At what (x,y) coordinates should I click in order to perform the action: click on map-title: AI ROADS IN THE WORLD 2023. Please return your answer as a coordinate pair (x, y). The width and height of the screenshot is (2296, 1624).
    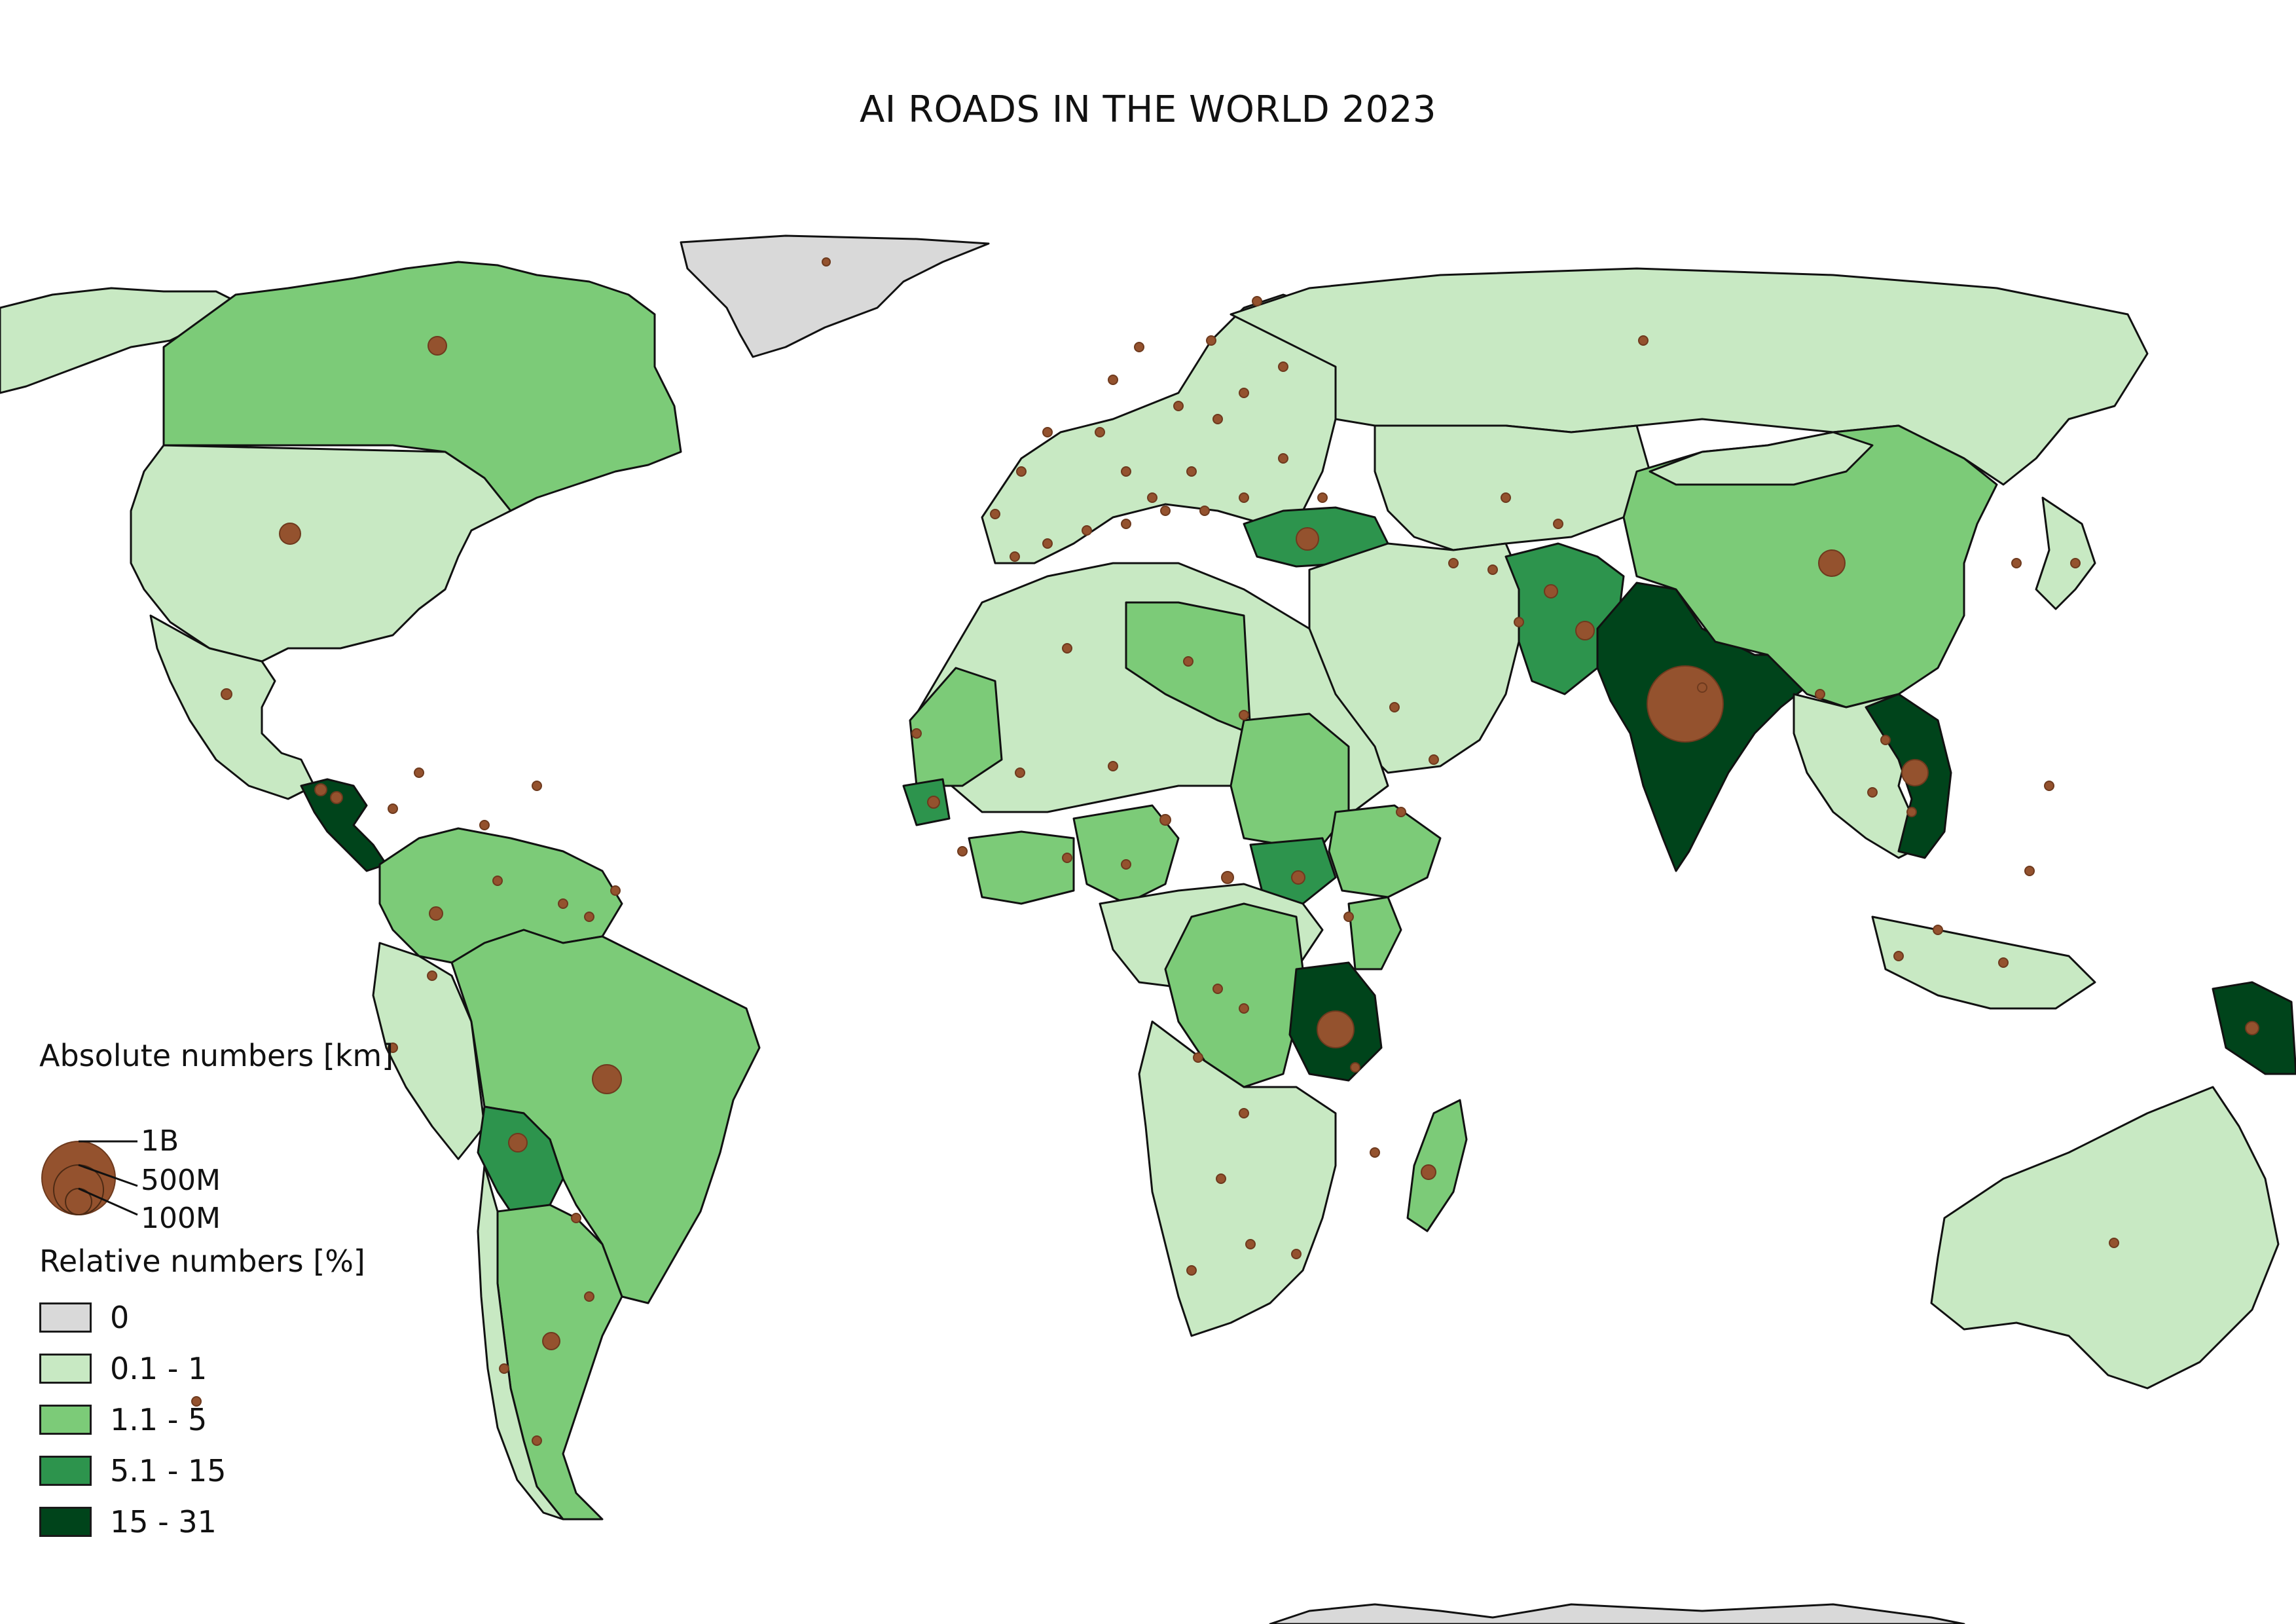
    Looking at the image, I should click on (1148, 109).